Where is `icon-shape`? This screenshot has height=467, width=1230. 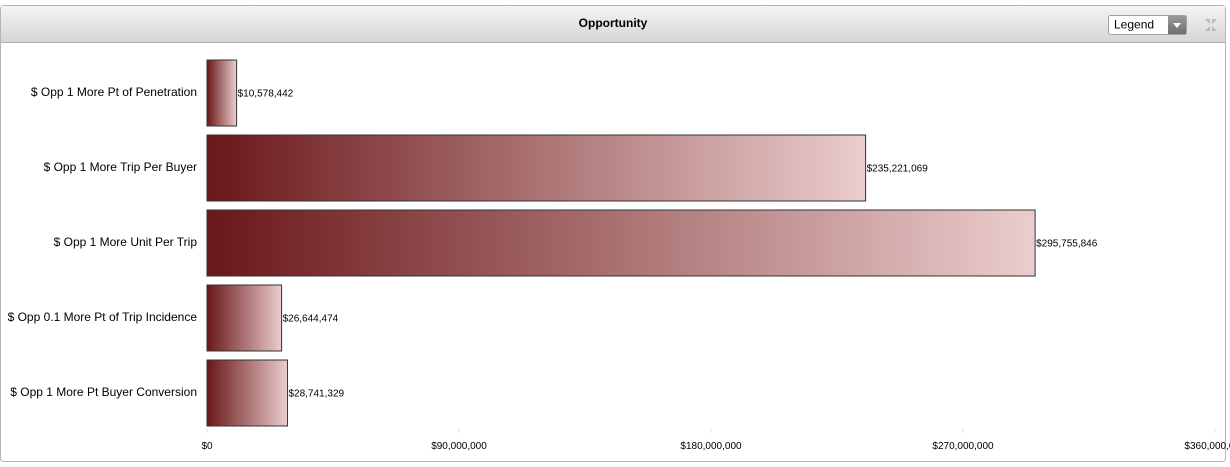
icon-shape is located at coordinates (1211, 25).